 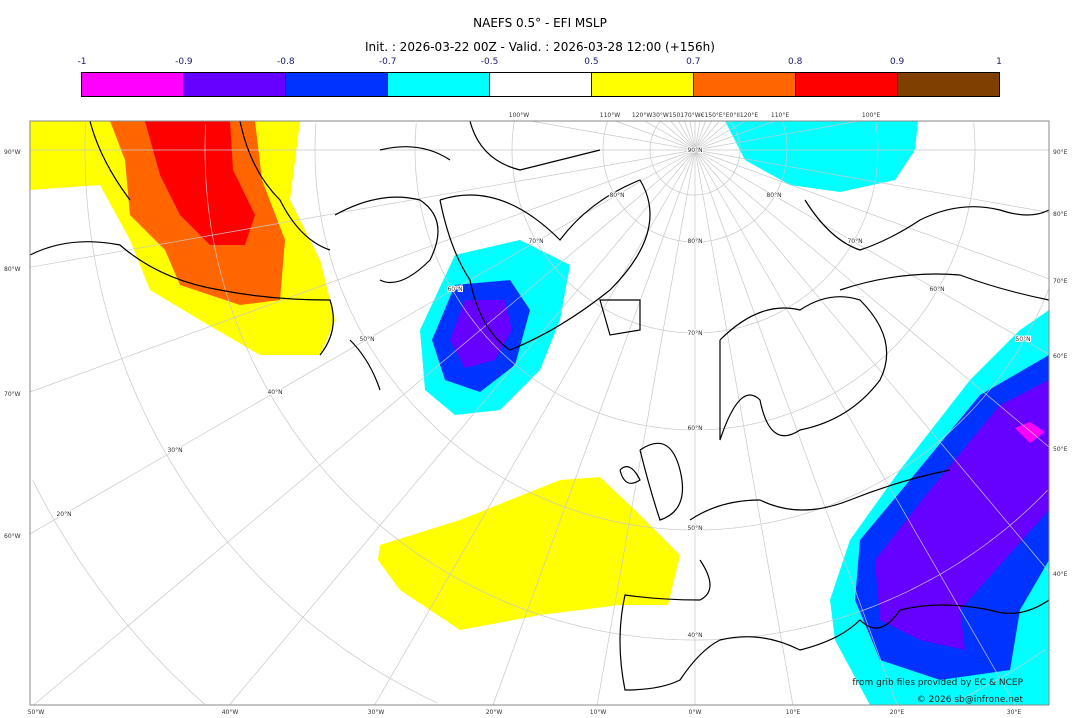 I want to click on colorbar, so click(x=540, y=84).